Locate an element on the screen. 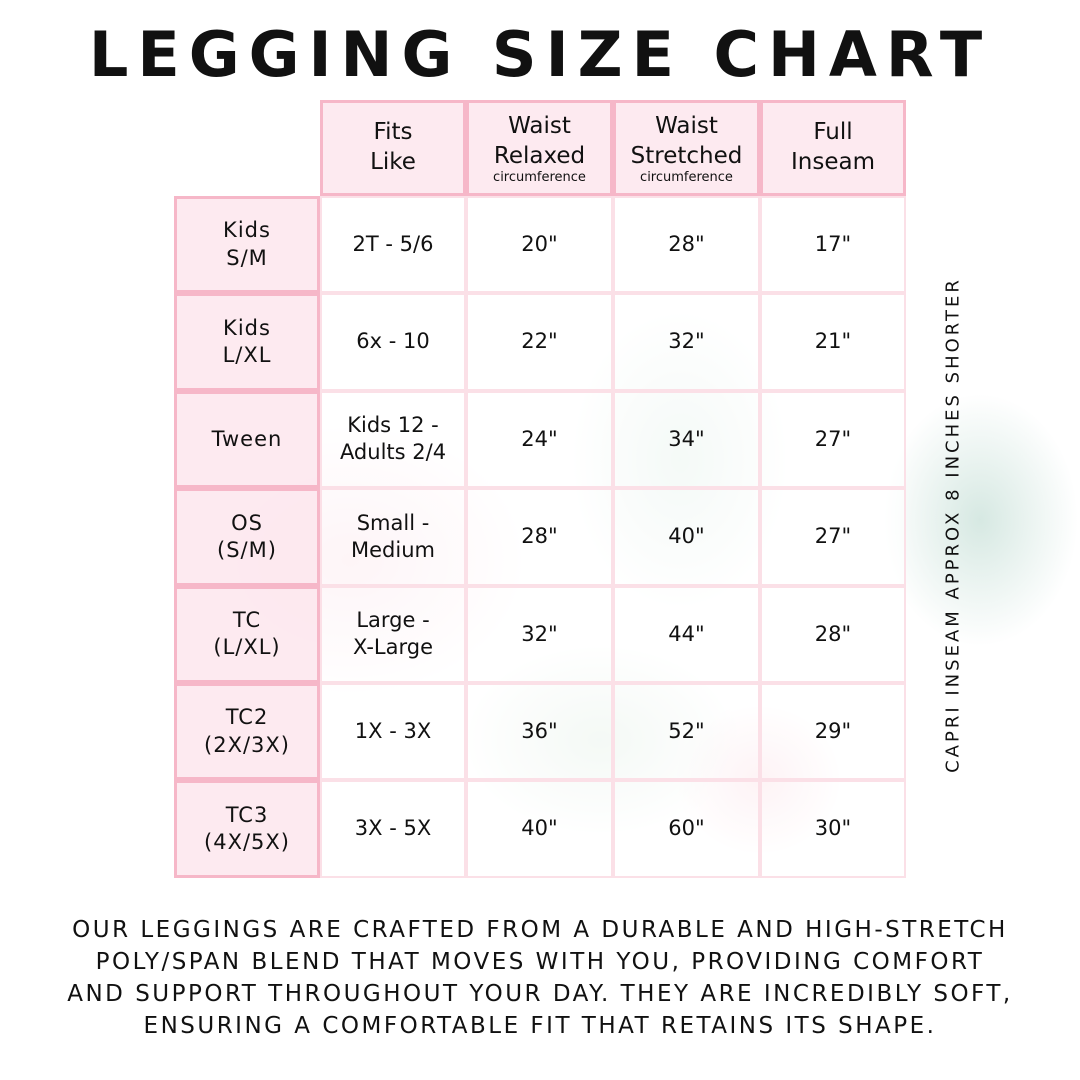 Image resolution: width=1080 pixels, height=1080 pixels. page-title: LEGGING SIZE CHART is located at coordinates (540, 54).